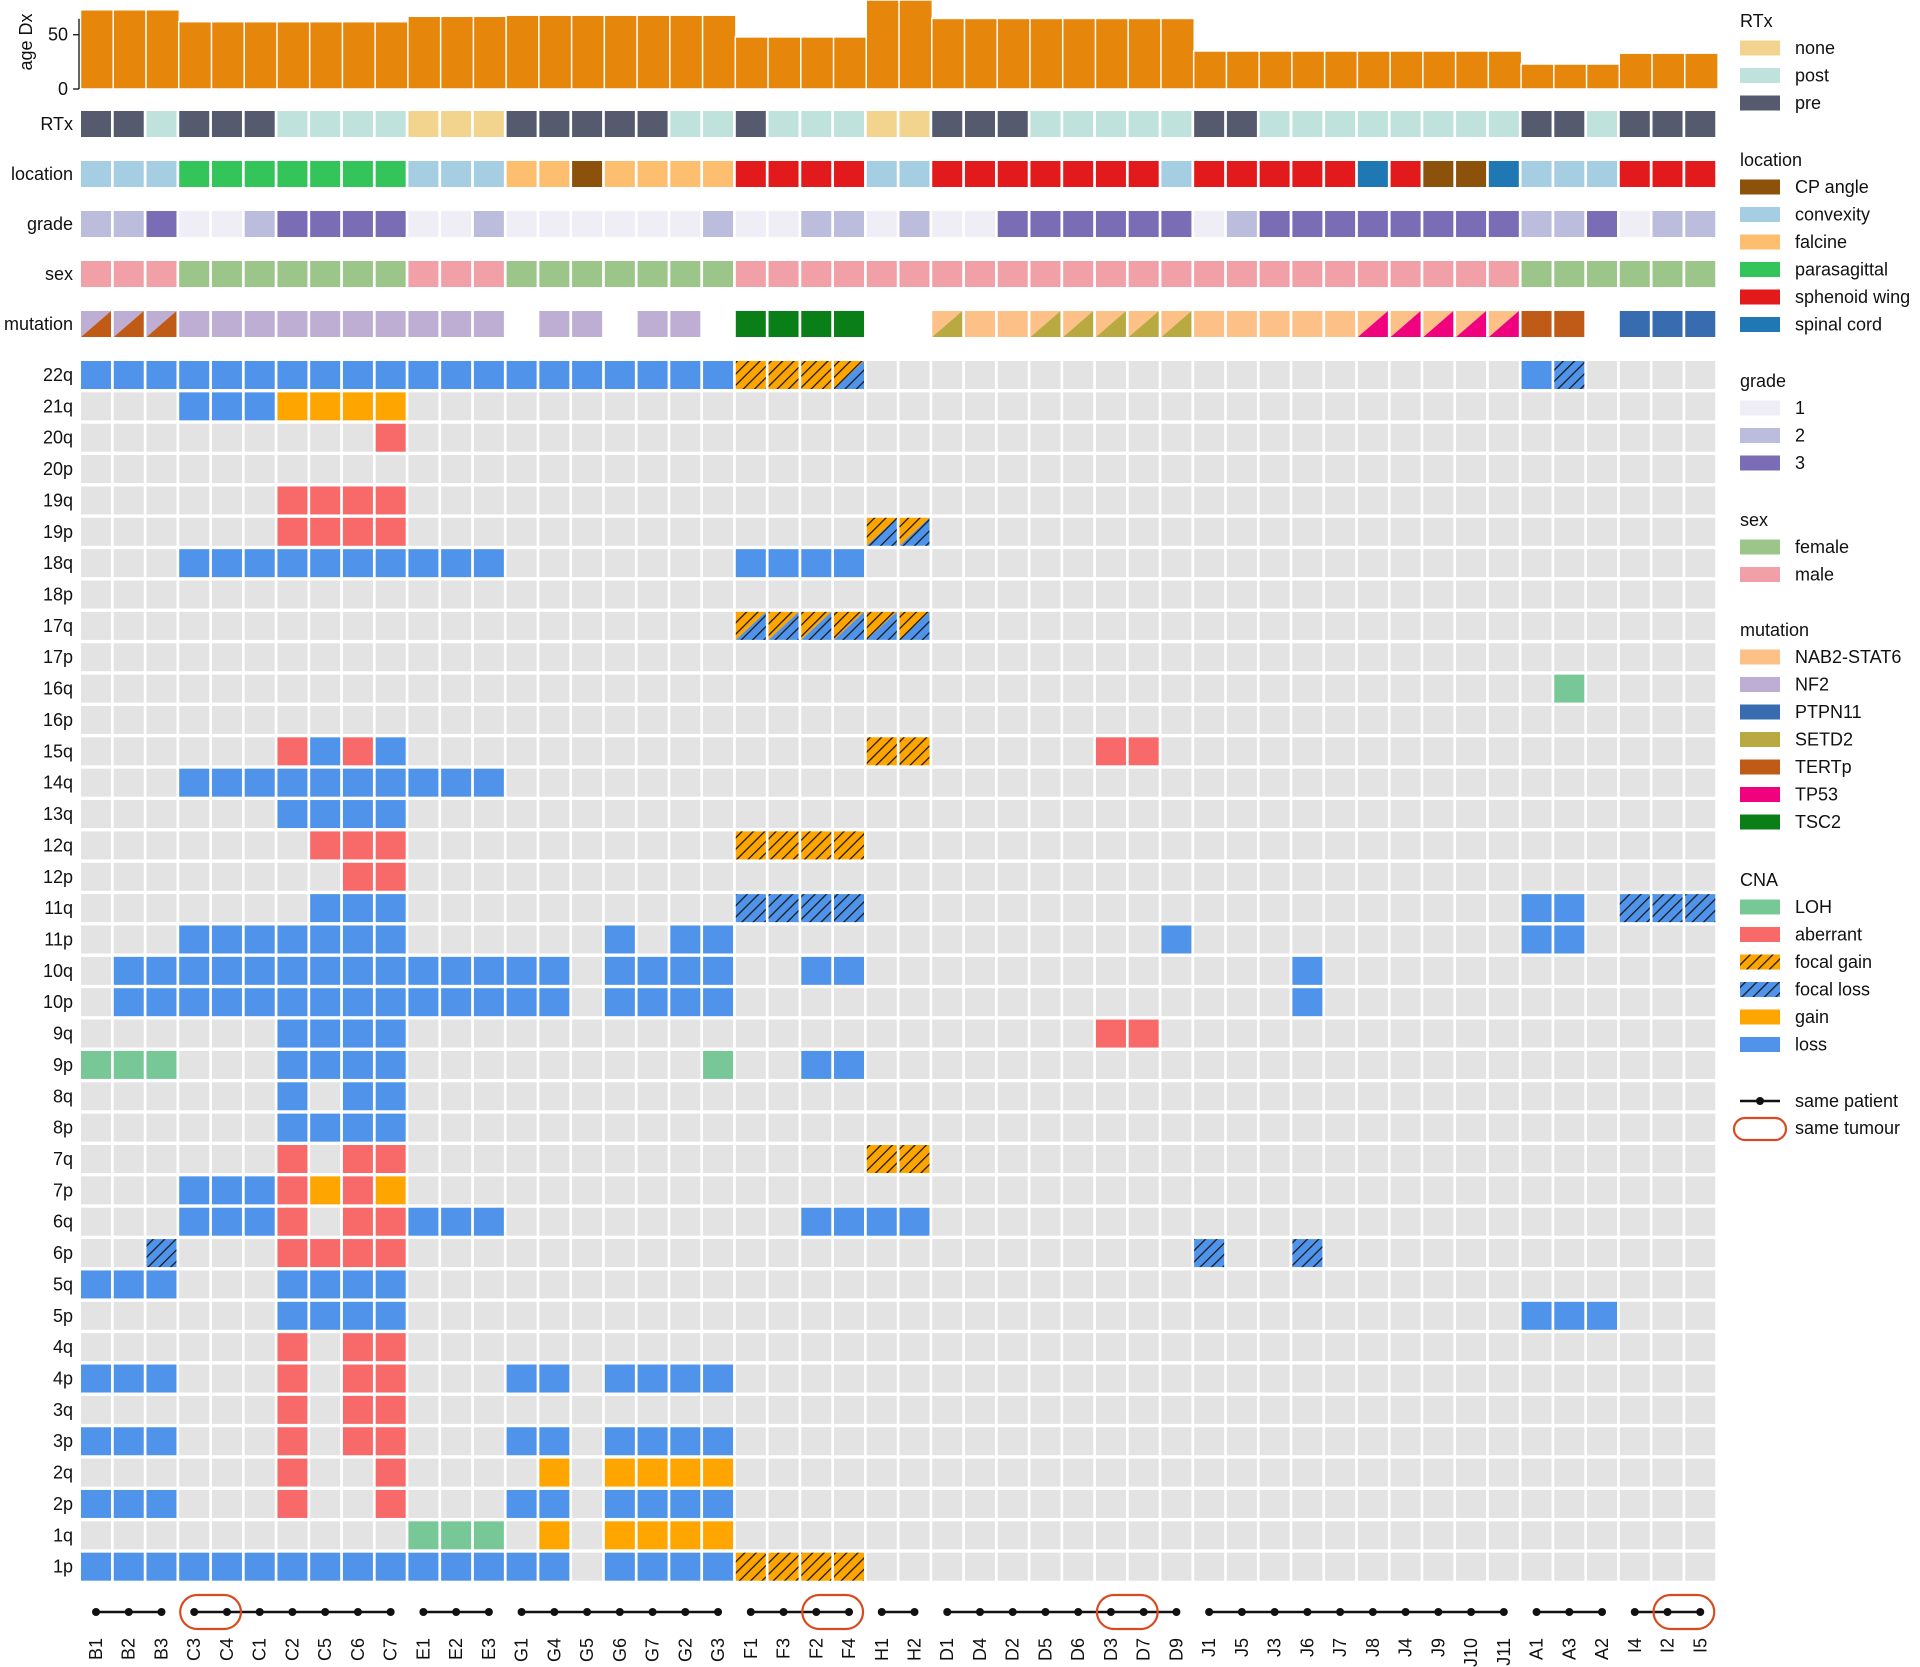 The width and height of the screenshot is (1920, 1667). I want to click on cna-cell-4q-D9, so click(1176, 1347).